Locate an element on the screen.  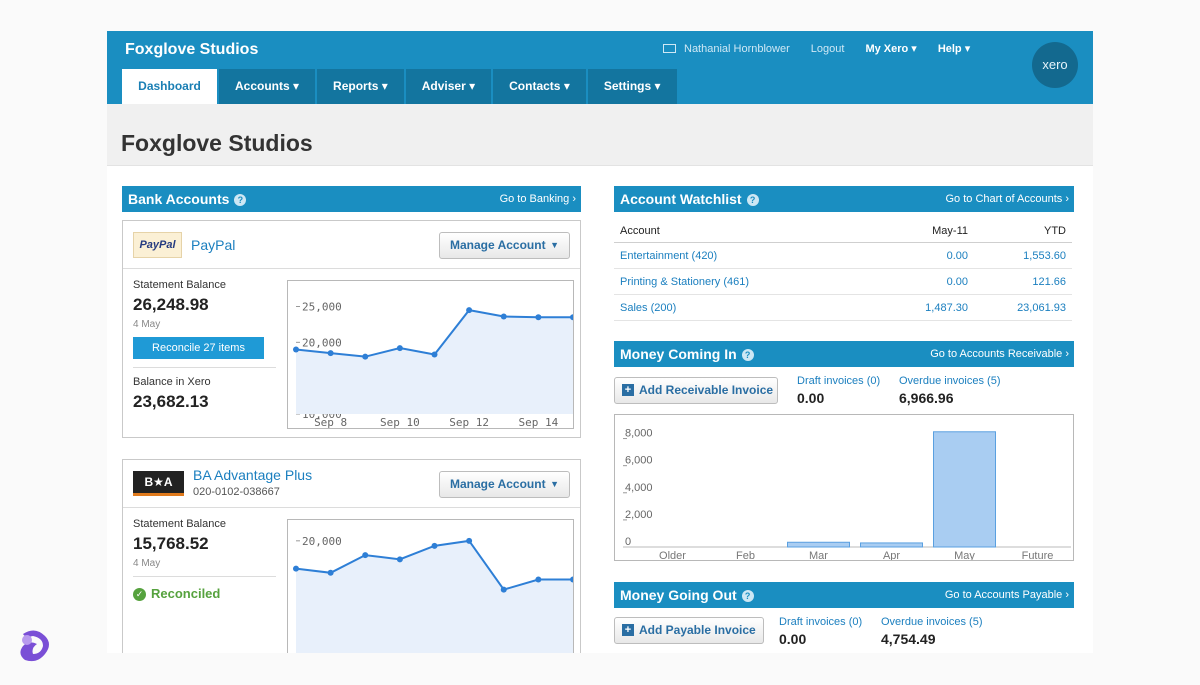
user-link: Nathanial Hornblower is located at coordinates (726, 49).